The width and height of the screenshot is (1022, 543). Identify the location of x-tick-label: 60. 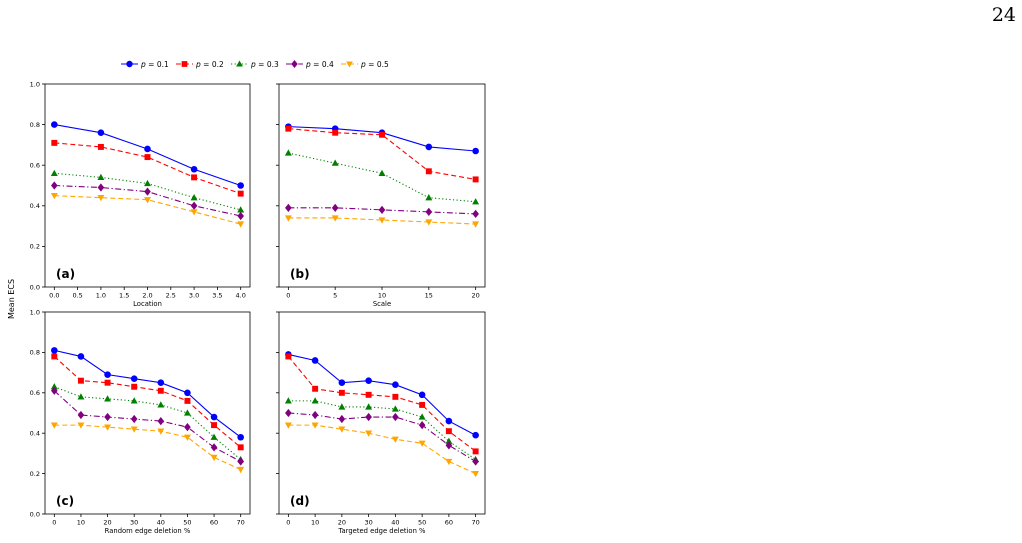
(449, 523).